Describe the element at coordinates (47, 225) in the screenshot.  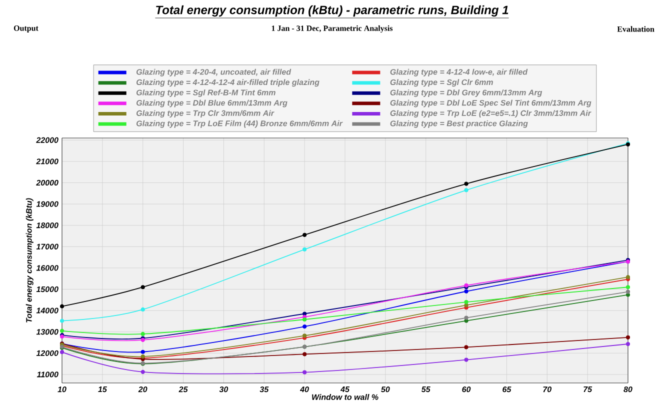
I see `y-tick-label: 18000` at that location.